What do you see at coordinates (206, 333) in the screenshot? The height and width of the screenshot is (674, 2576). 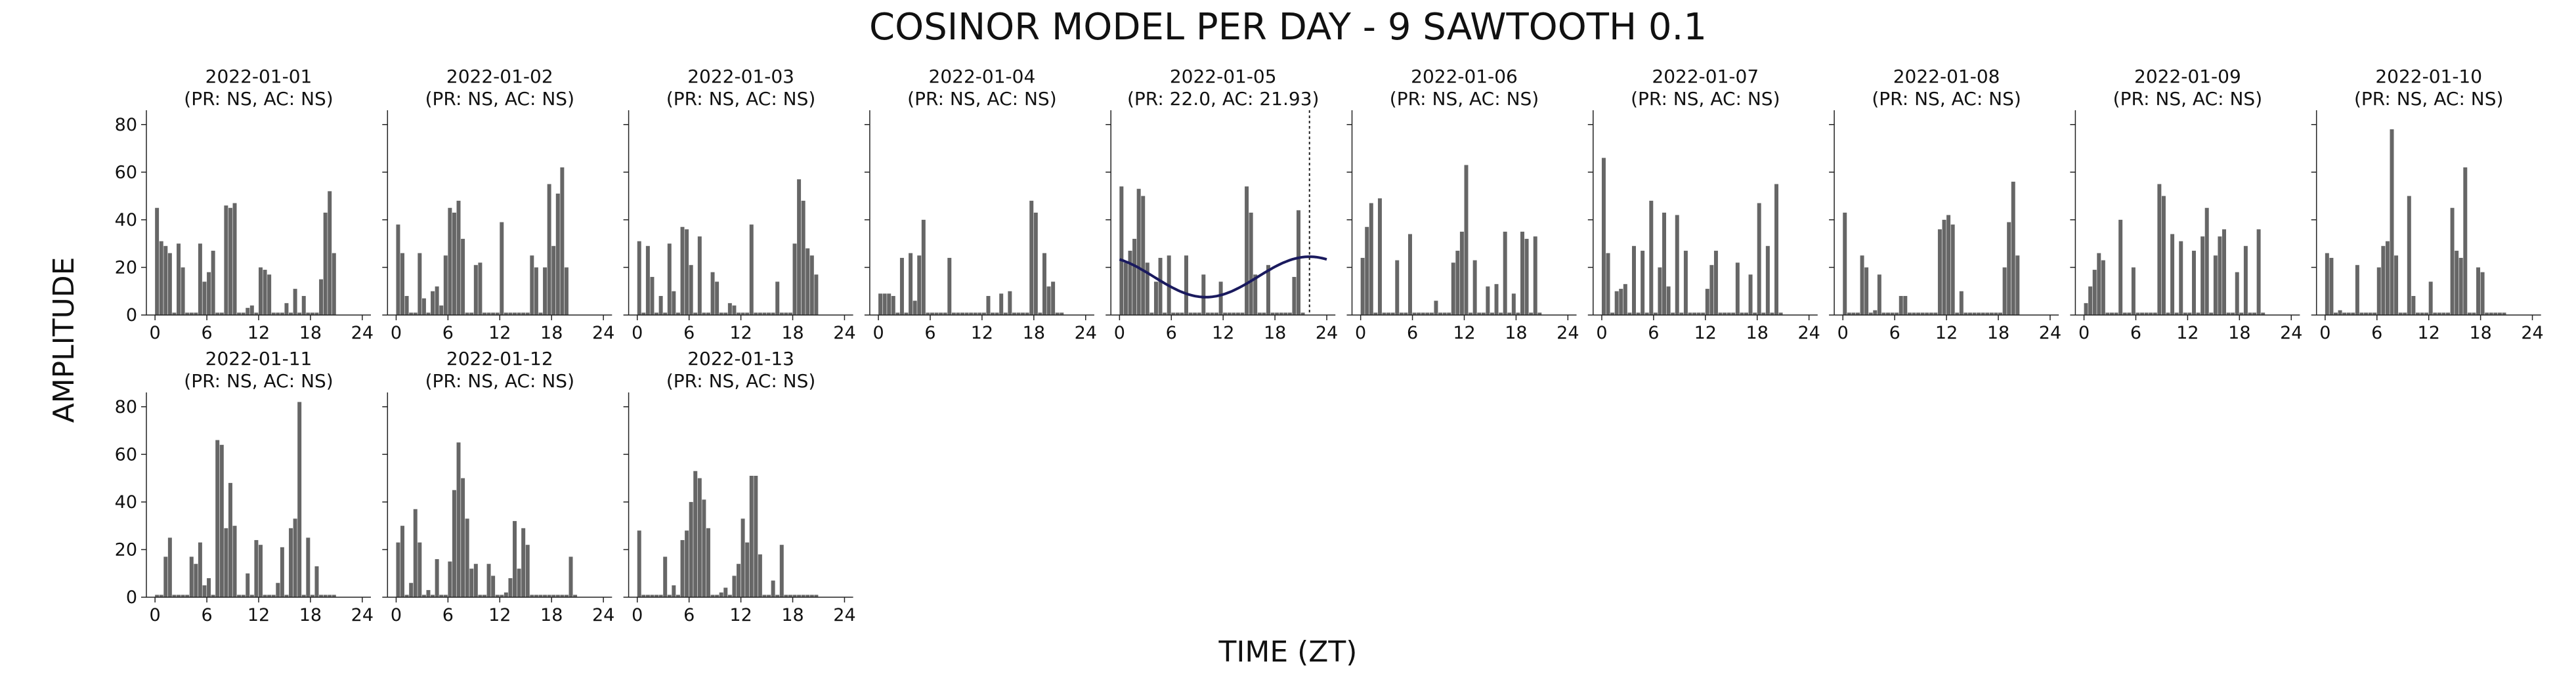 I see `x-tick-label: 6` at bounding box center [206, 333].